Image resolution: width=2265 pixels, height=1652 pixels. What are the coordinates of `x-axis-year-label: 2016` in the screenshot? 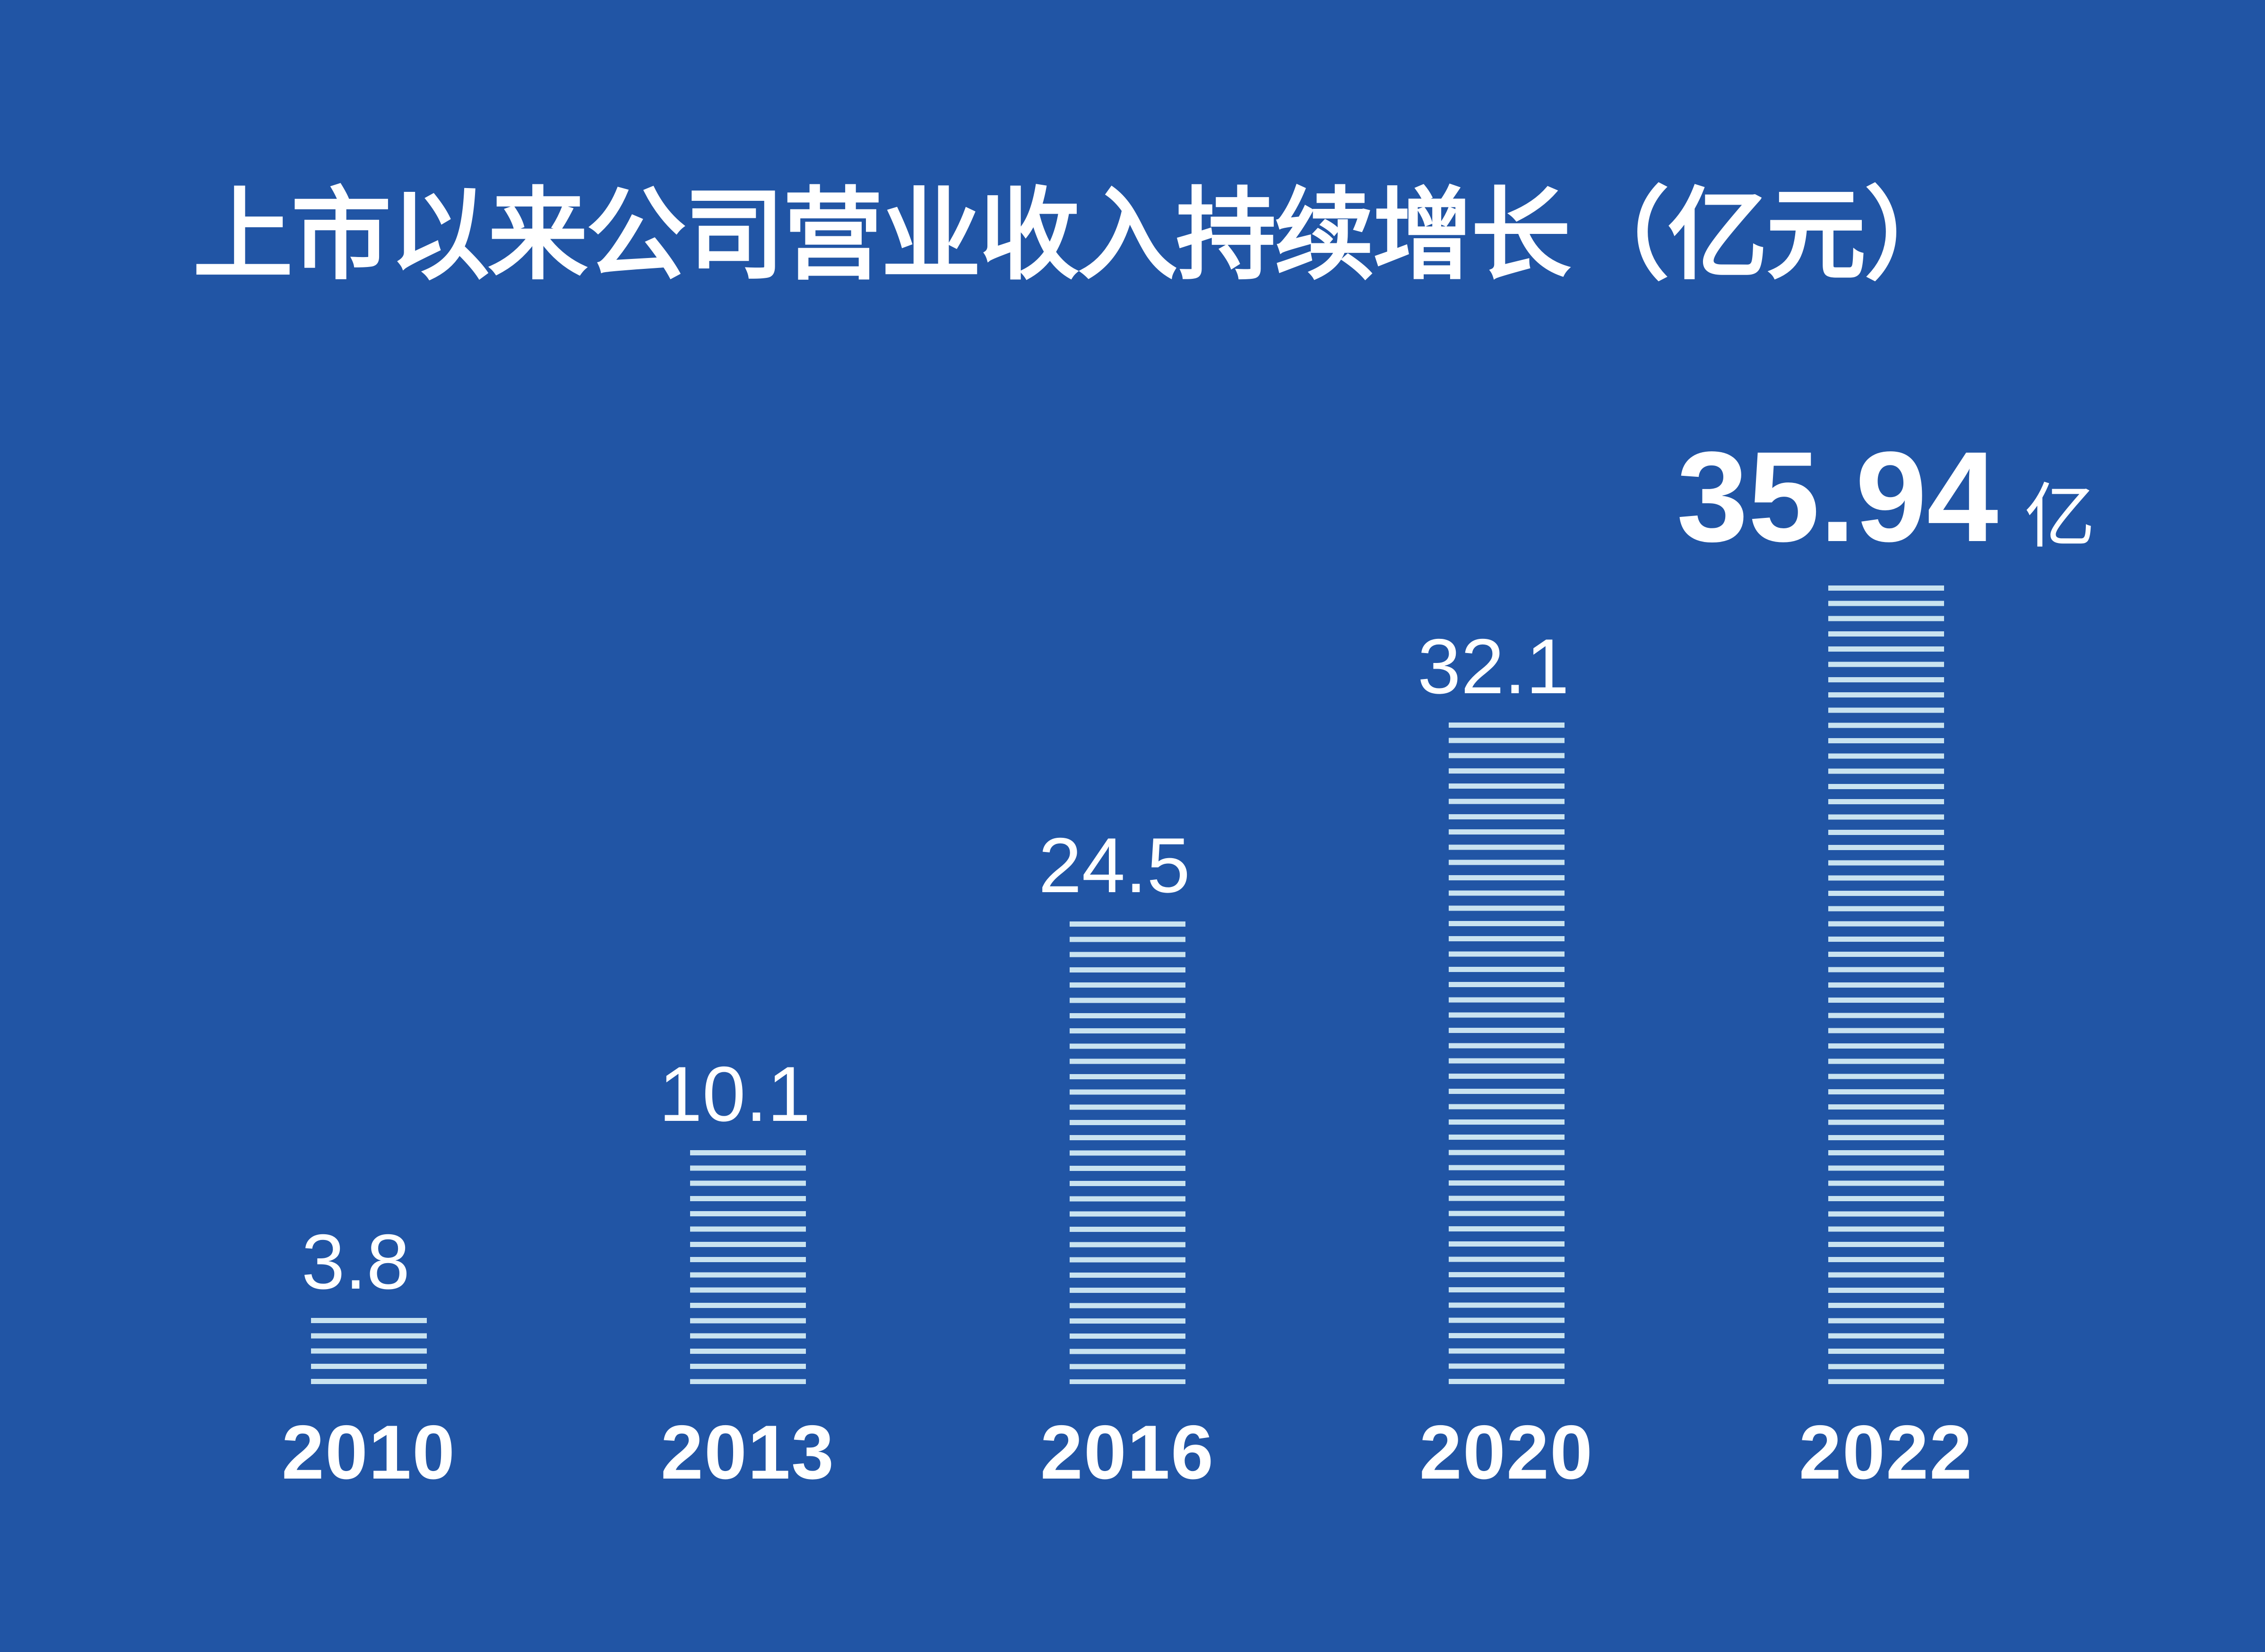 It's located at (1127, 1452).